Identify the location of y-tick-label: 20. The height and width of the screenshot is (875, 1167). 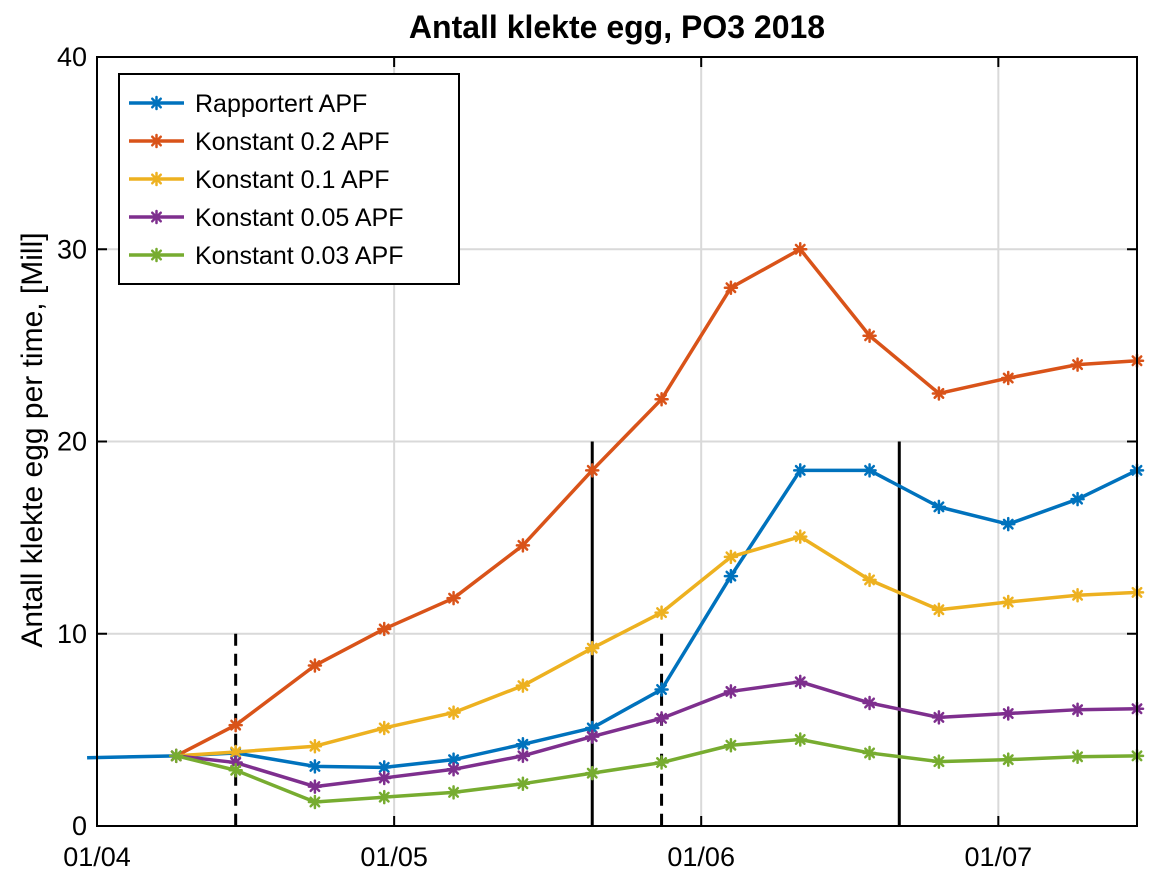
(72, 442).